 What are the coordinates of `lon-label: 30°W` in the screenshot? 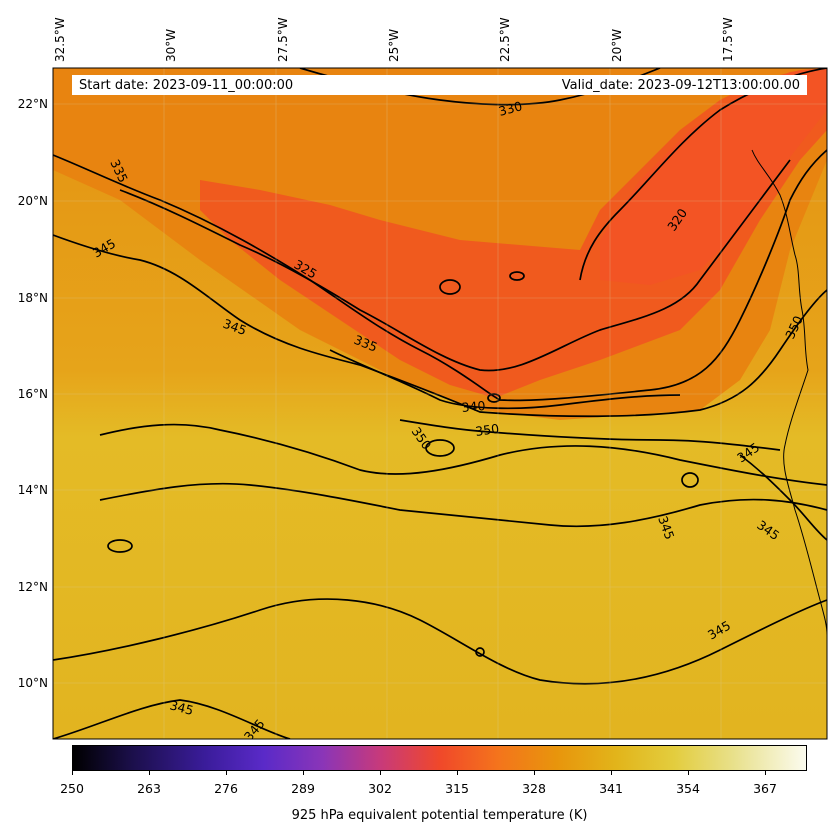 It's located at (171, 45).